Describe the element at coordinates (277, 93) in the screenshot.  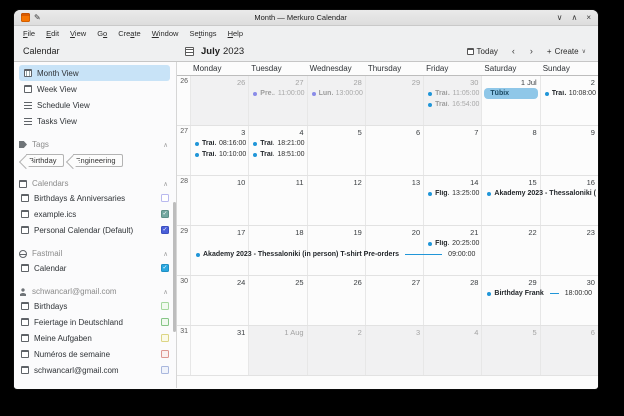
I see `event-pre-11-00-00: Pre…11:00:00` at that location.